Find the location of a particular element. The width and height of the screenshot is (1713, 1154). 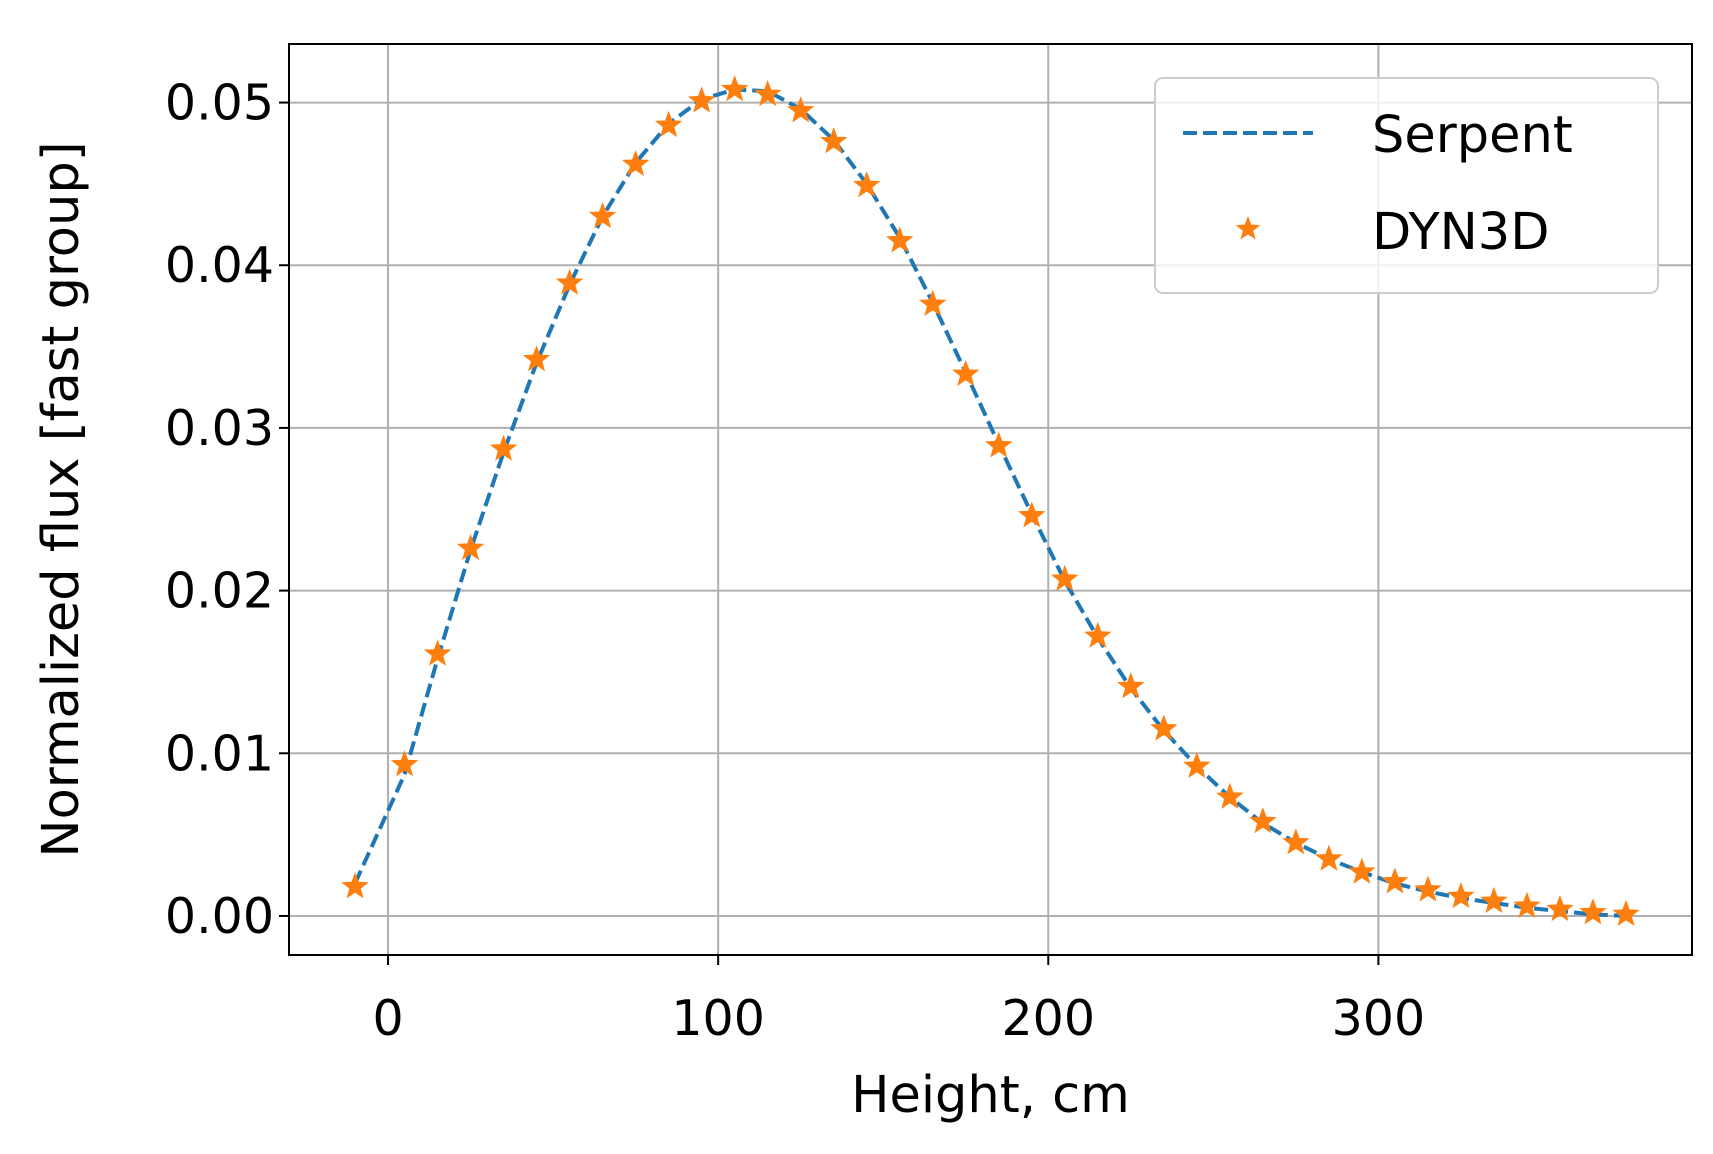

y-tick-label-2: 0.02 is located at coordinates (219, 591).